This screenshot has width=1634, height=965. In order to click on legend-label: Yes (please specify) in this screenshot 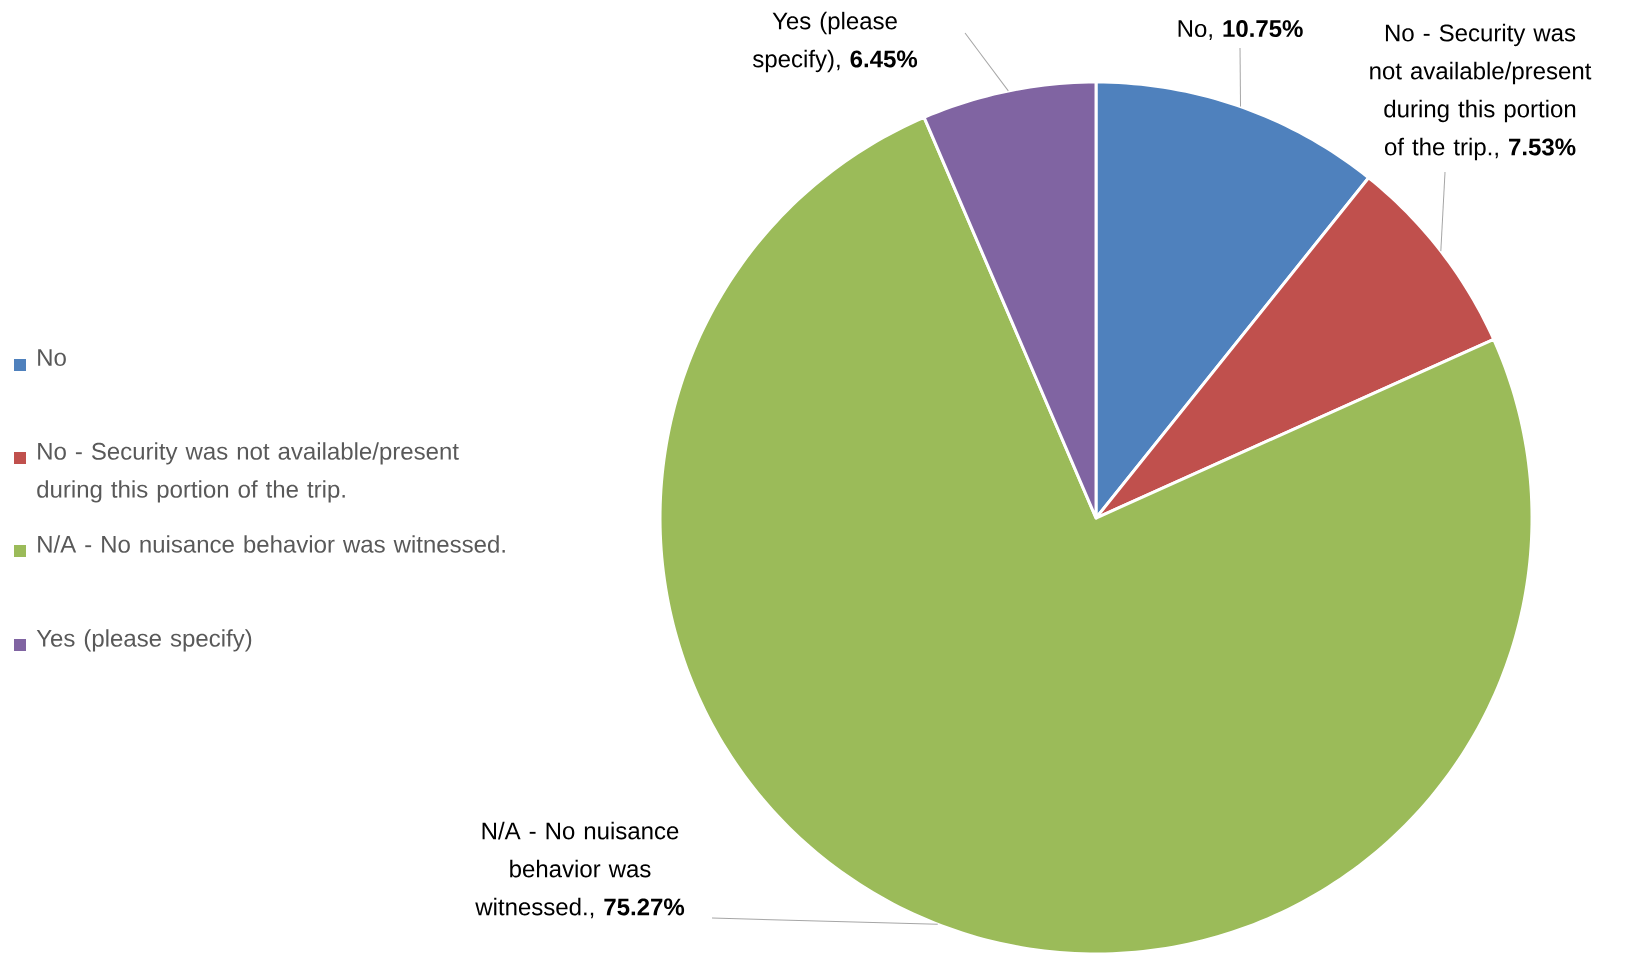, I will do `click(144, 640)`.